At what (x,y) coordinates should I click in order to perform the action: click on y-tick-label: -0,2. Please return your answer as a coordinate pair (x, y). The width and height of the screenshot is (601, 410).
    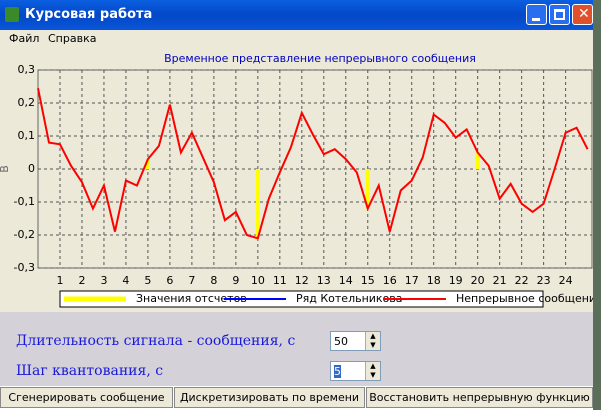
    Looking at the image, I should click on (24, 234).